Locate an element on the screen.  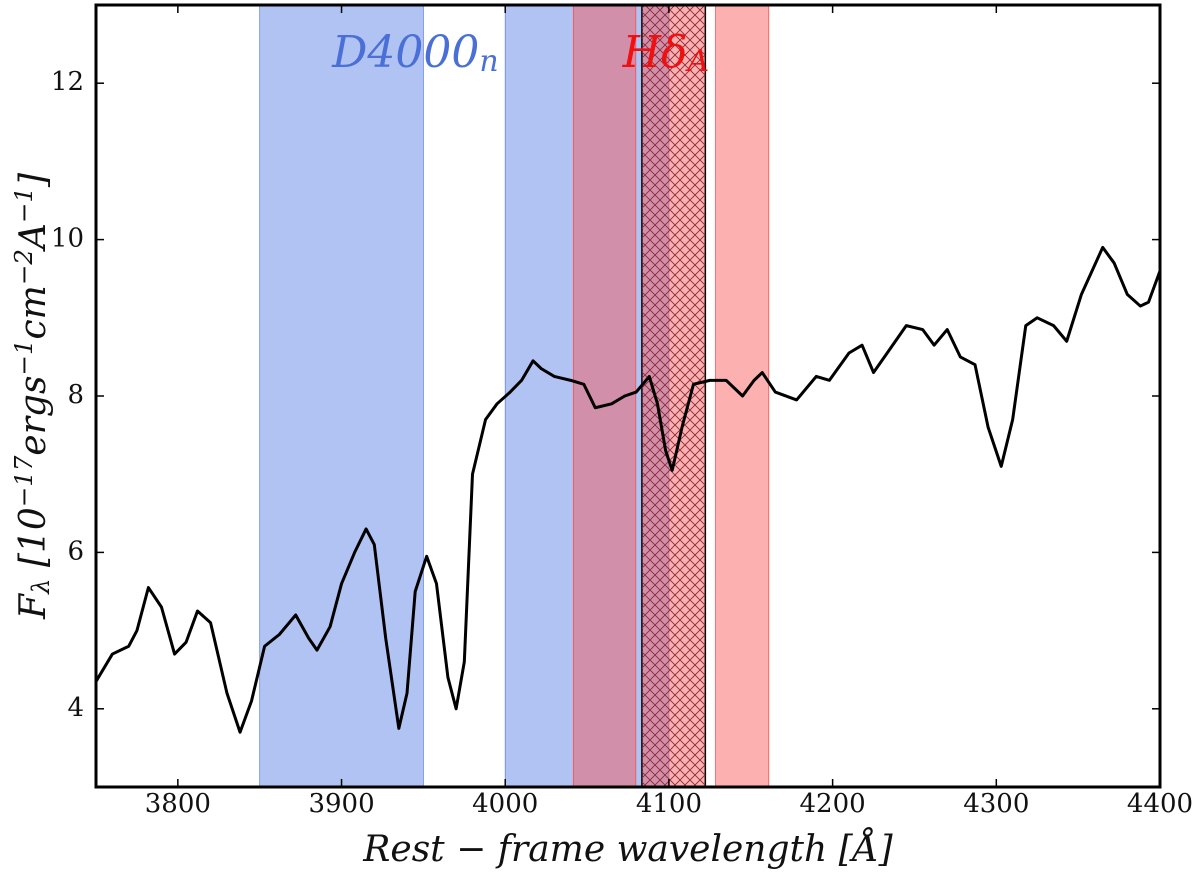
annotation-part: A is located at coordinates (696, 61).